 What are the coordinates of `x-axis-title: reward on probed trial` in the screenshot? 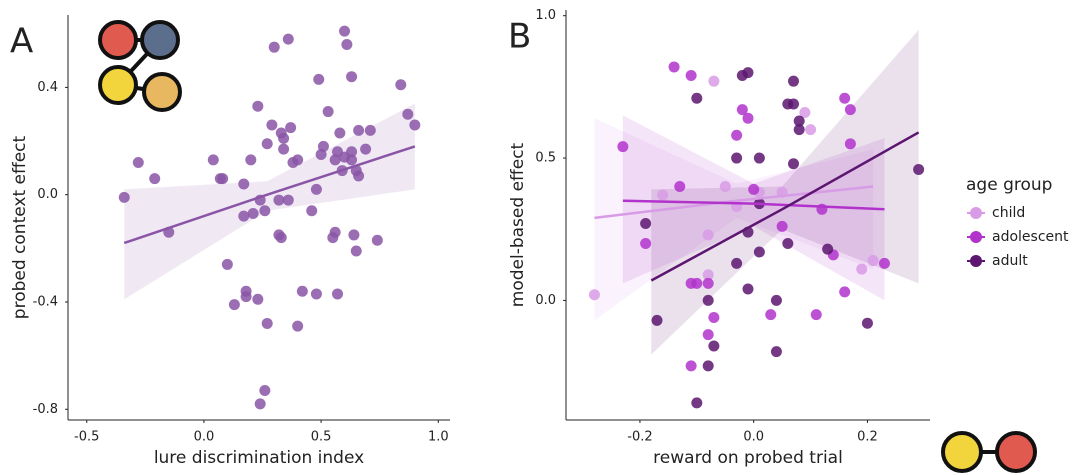 It's located at (748, 458).